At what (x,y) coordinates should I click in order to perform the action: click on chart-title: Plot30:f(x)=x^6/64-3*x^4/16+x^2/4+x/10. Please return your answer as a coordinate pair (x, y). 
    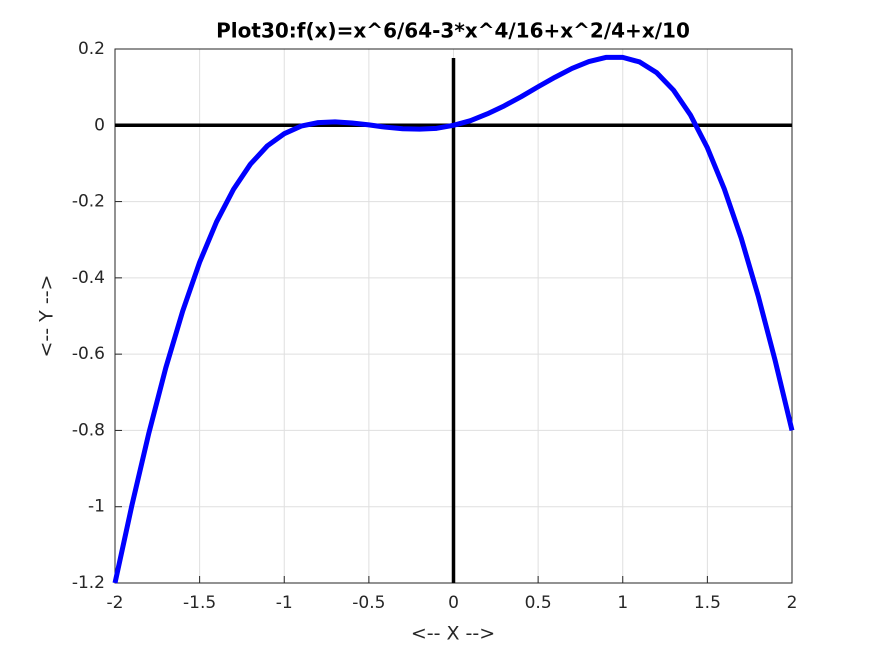
    Looking at the image, I should click on (453, 31).